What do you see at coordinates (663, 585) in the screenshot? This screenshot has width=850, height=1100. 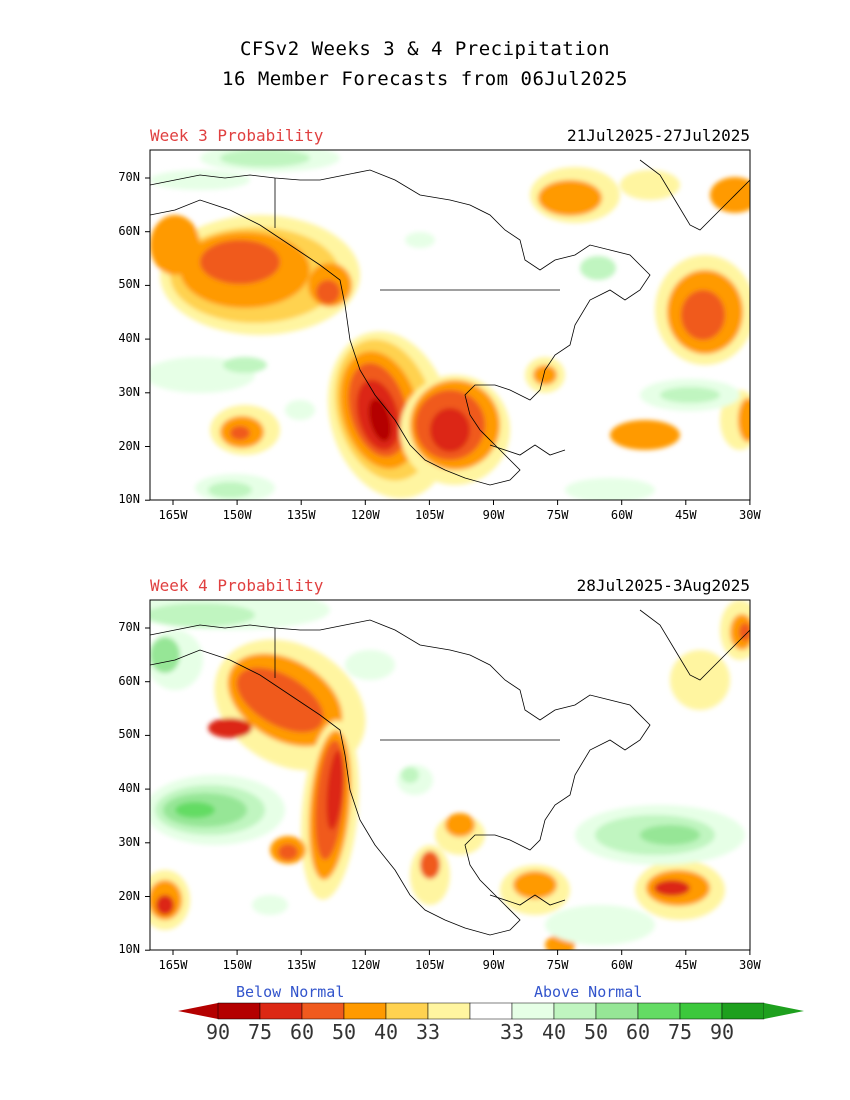 I see `week4-dates: 28Jul2025-3Aug2025` at bounding box center [663, 585].